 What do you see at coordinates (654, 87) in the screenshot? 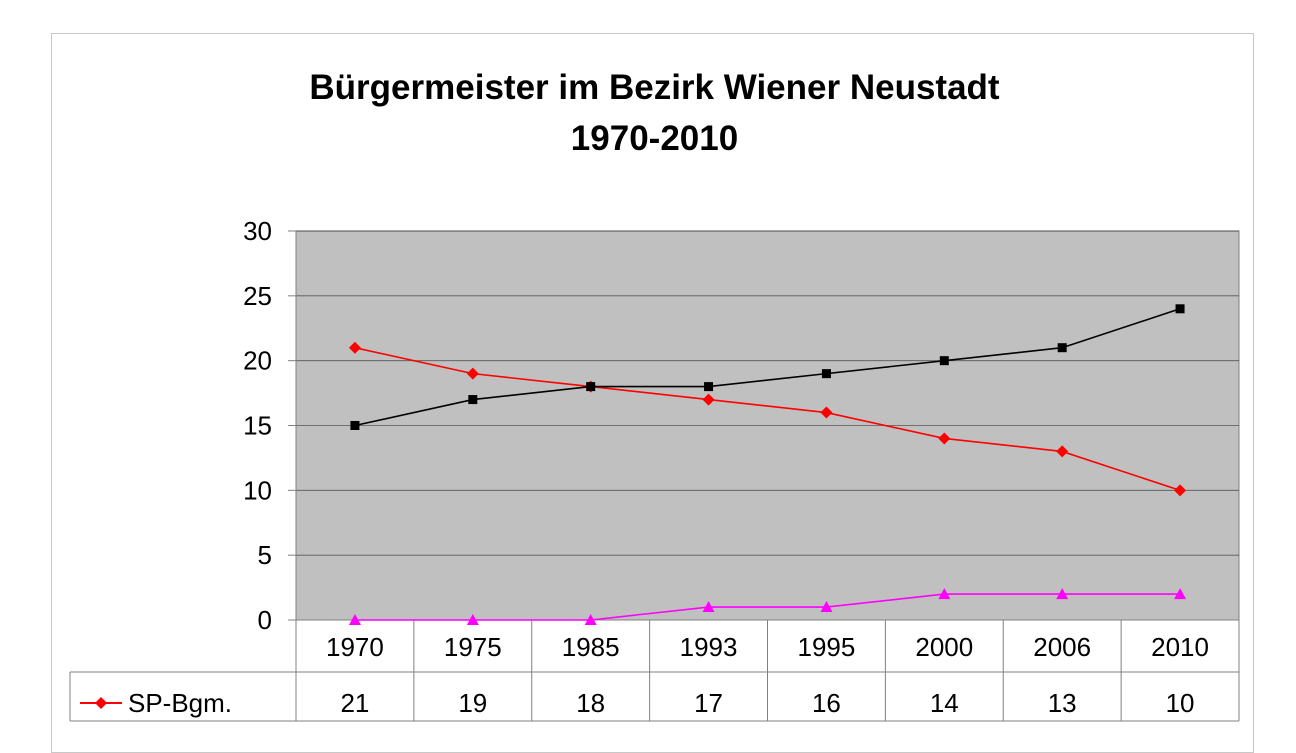
I see `chart-title-line-1: Bürgermeister im Bezirk Wiener Neustadt` at bounding box center [654, 87].